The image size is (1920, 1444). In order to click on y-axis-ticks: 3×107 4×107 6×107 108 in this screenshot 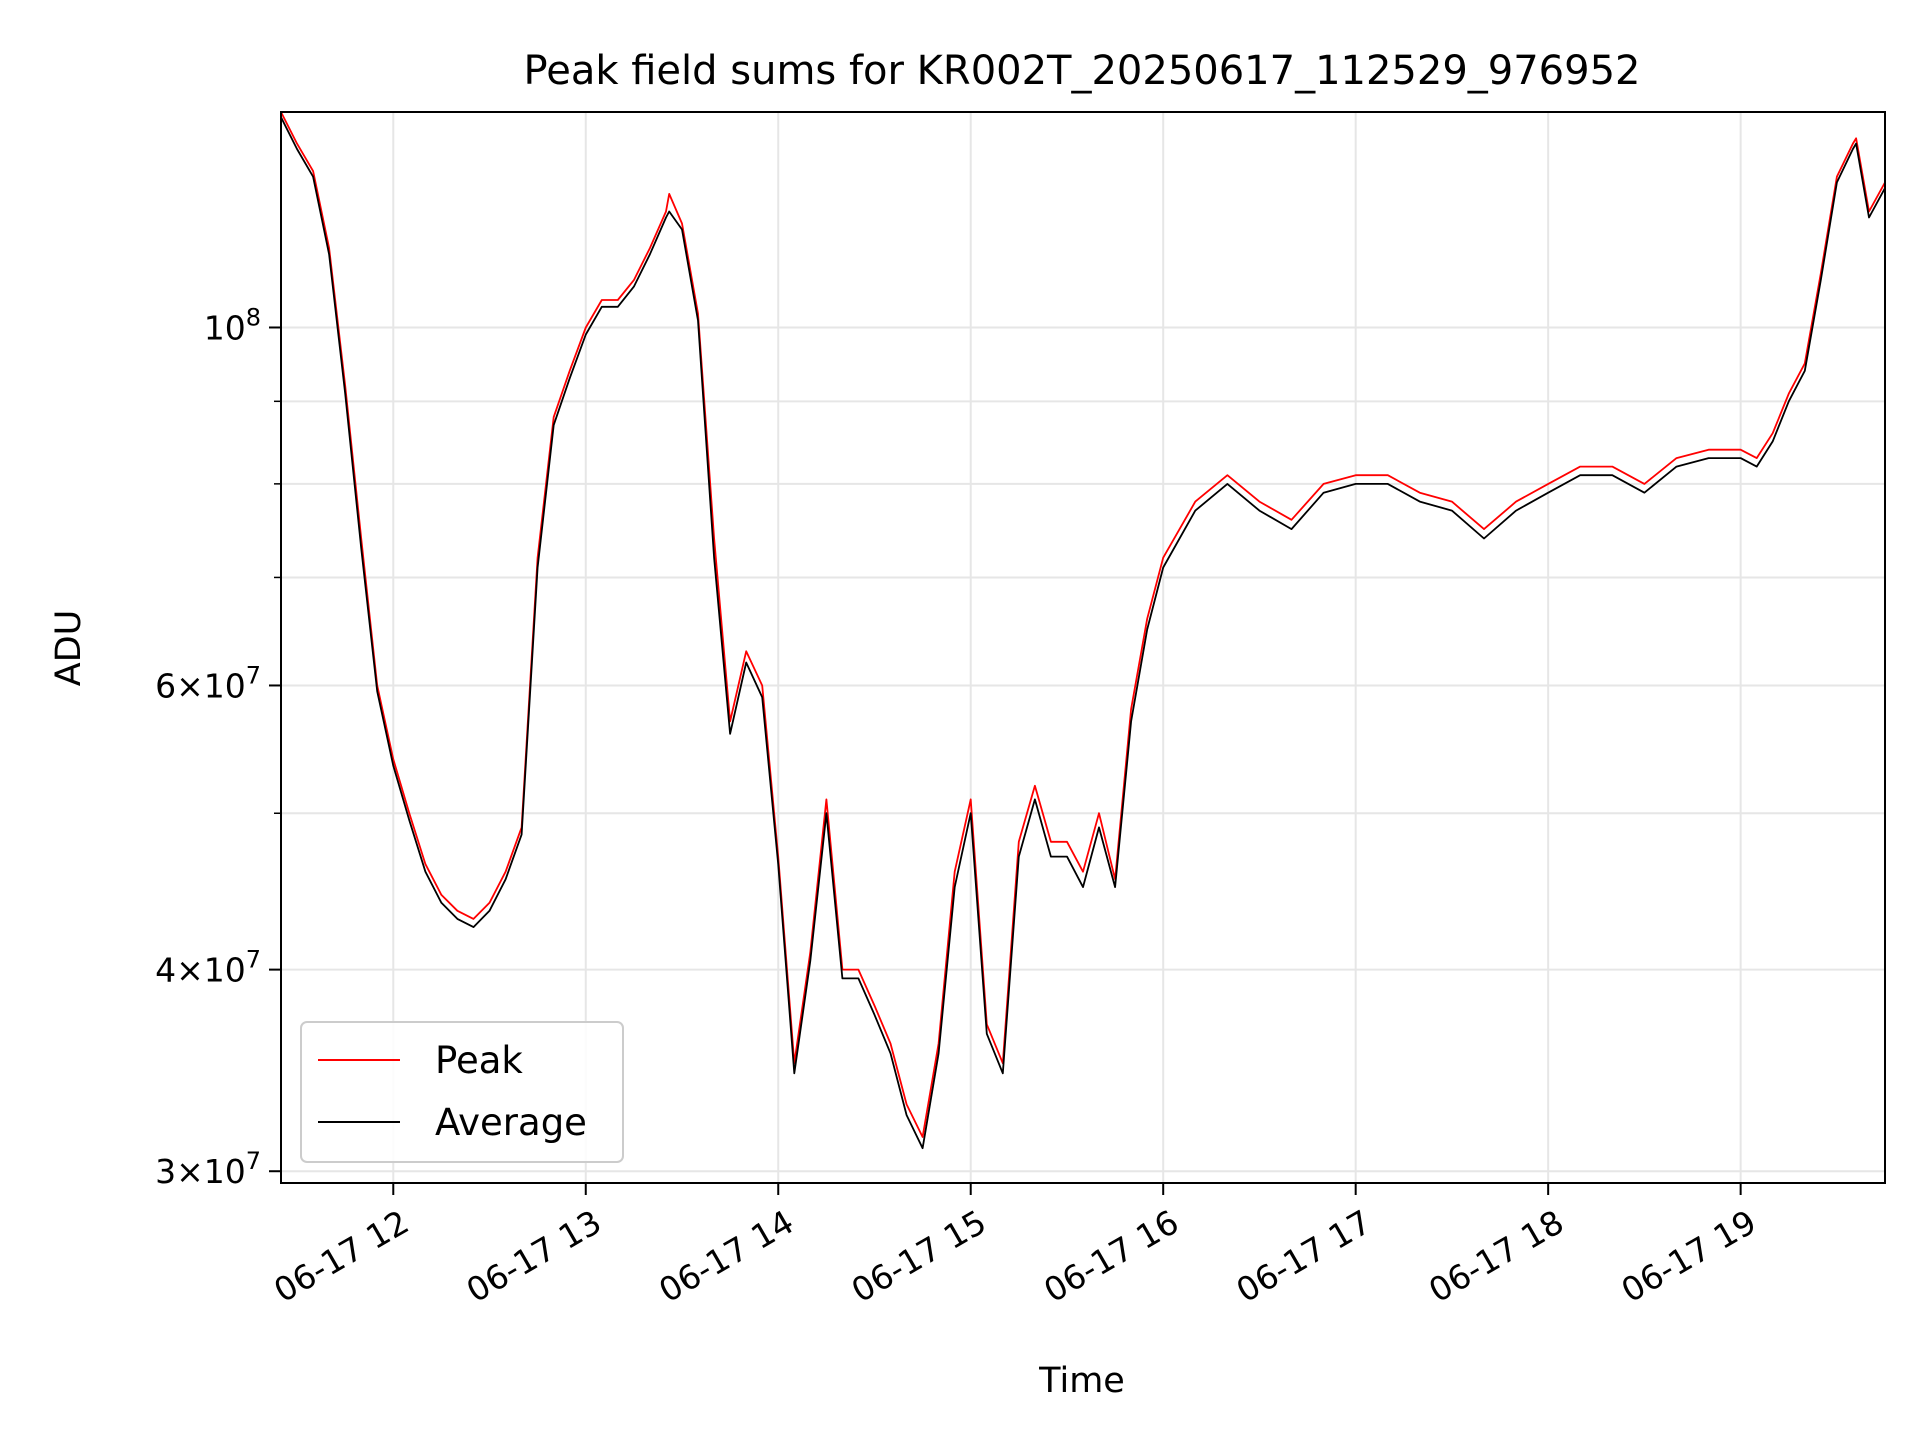, I will do `click(218, 747)`.